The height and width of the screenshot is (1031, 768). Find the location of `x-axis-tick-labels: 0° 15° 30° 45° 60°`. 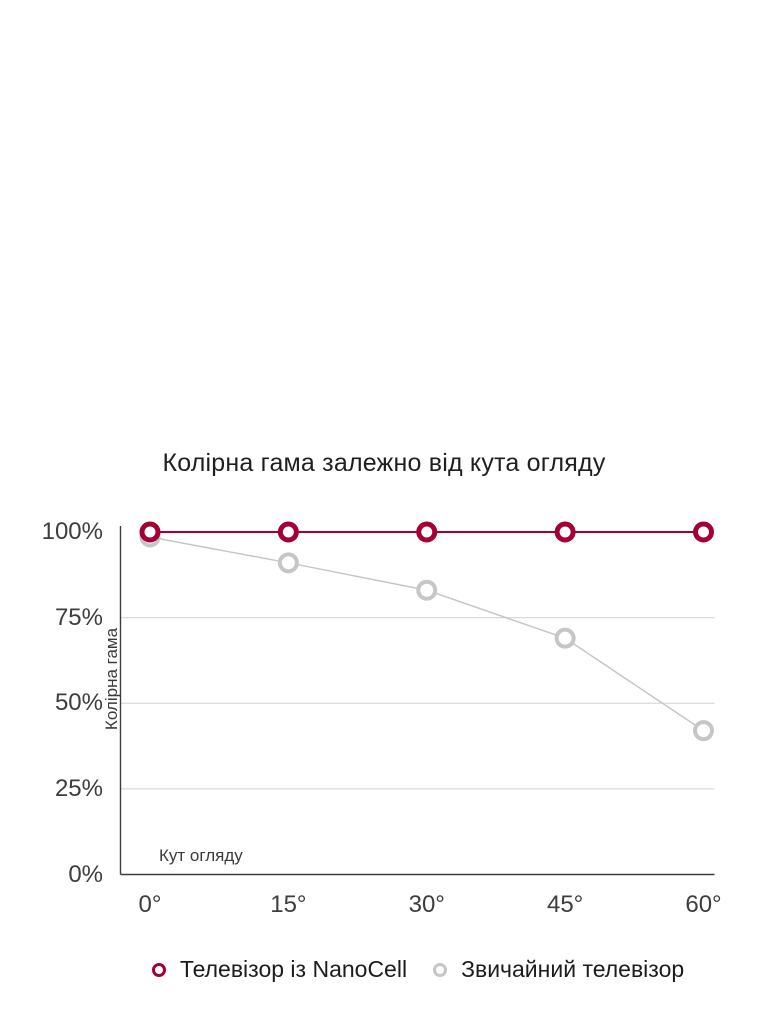

x-axis-tick-labels: 0° 15° 30° 45° 60° is located at coordinates (384, 907).